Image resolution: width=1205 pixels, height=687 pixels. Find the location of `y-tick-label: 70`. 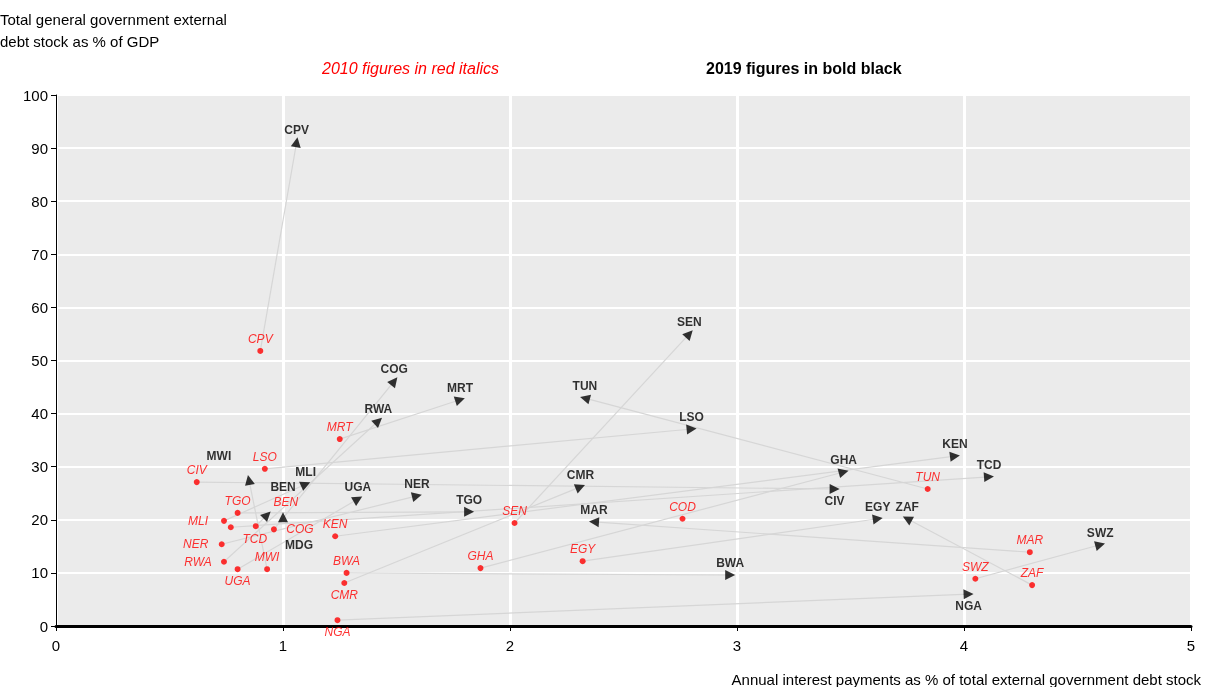

y-tick-label: 70 is located at coordinates (39, 254).